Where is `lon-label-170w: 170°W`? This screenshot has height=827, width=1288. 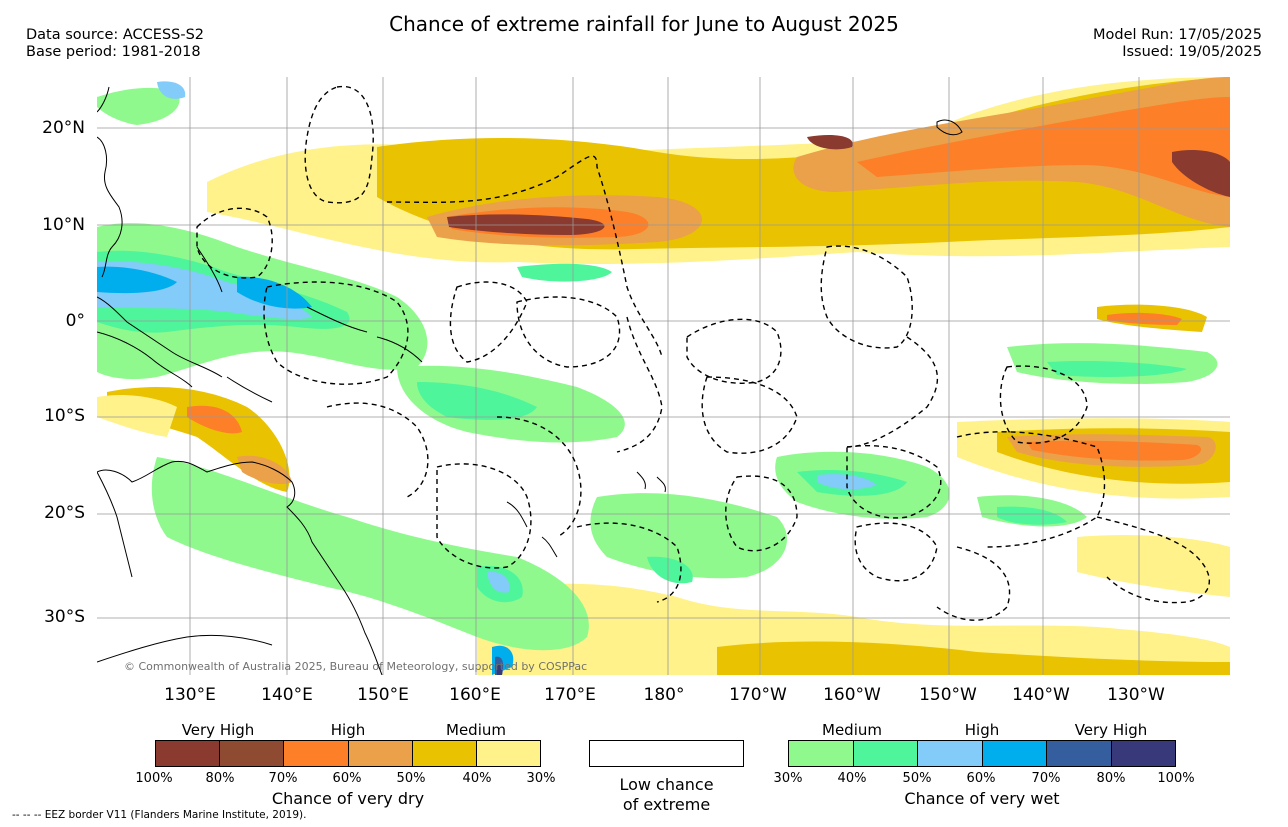 lon-label-170w: 170°W is located at coordinates (758, 695).